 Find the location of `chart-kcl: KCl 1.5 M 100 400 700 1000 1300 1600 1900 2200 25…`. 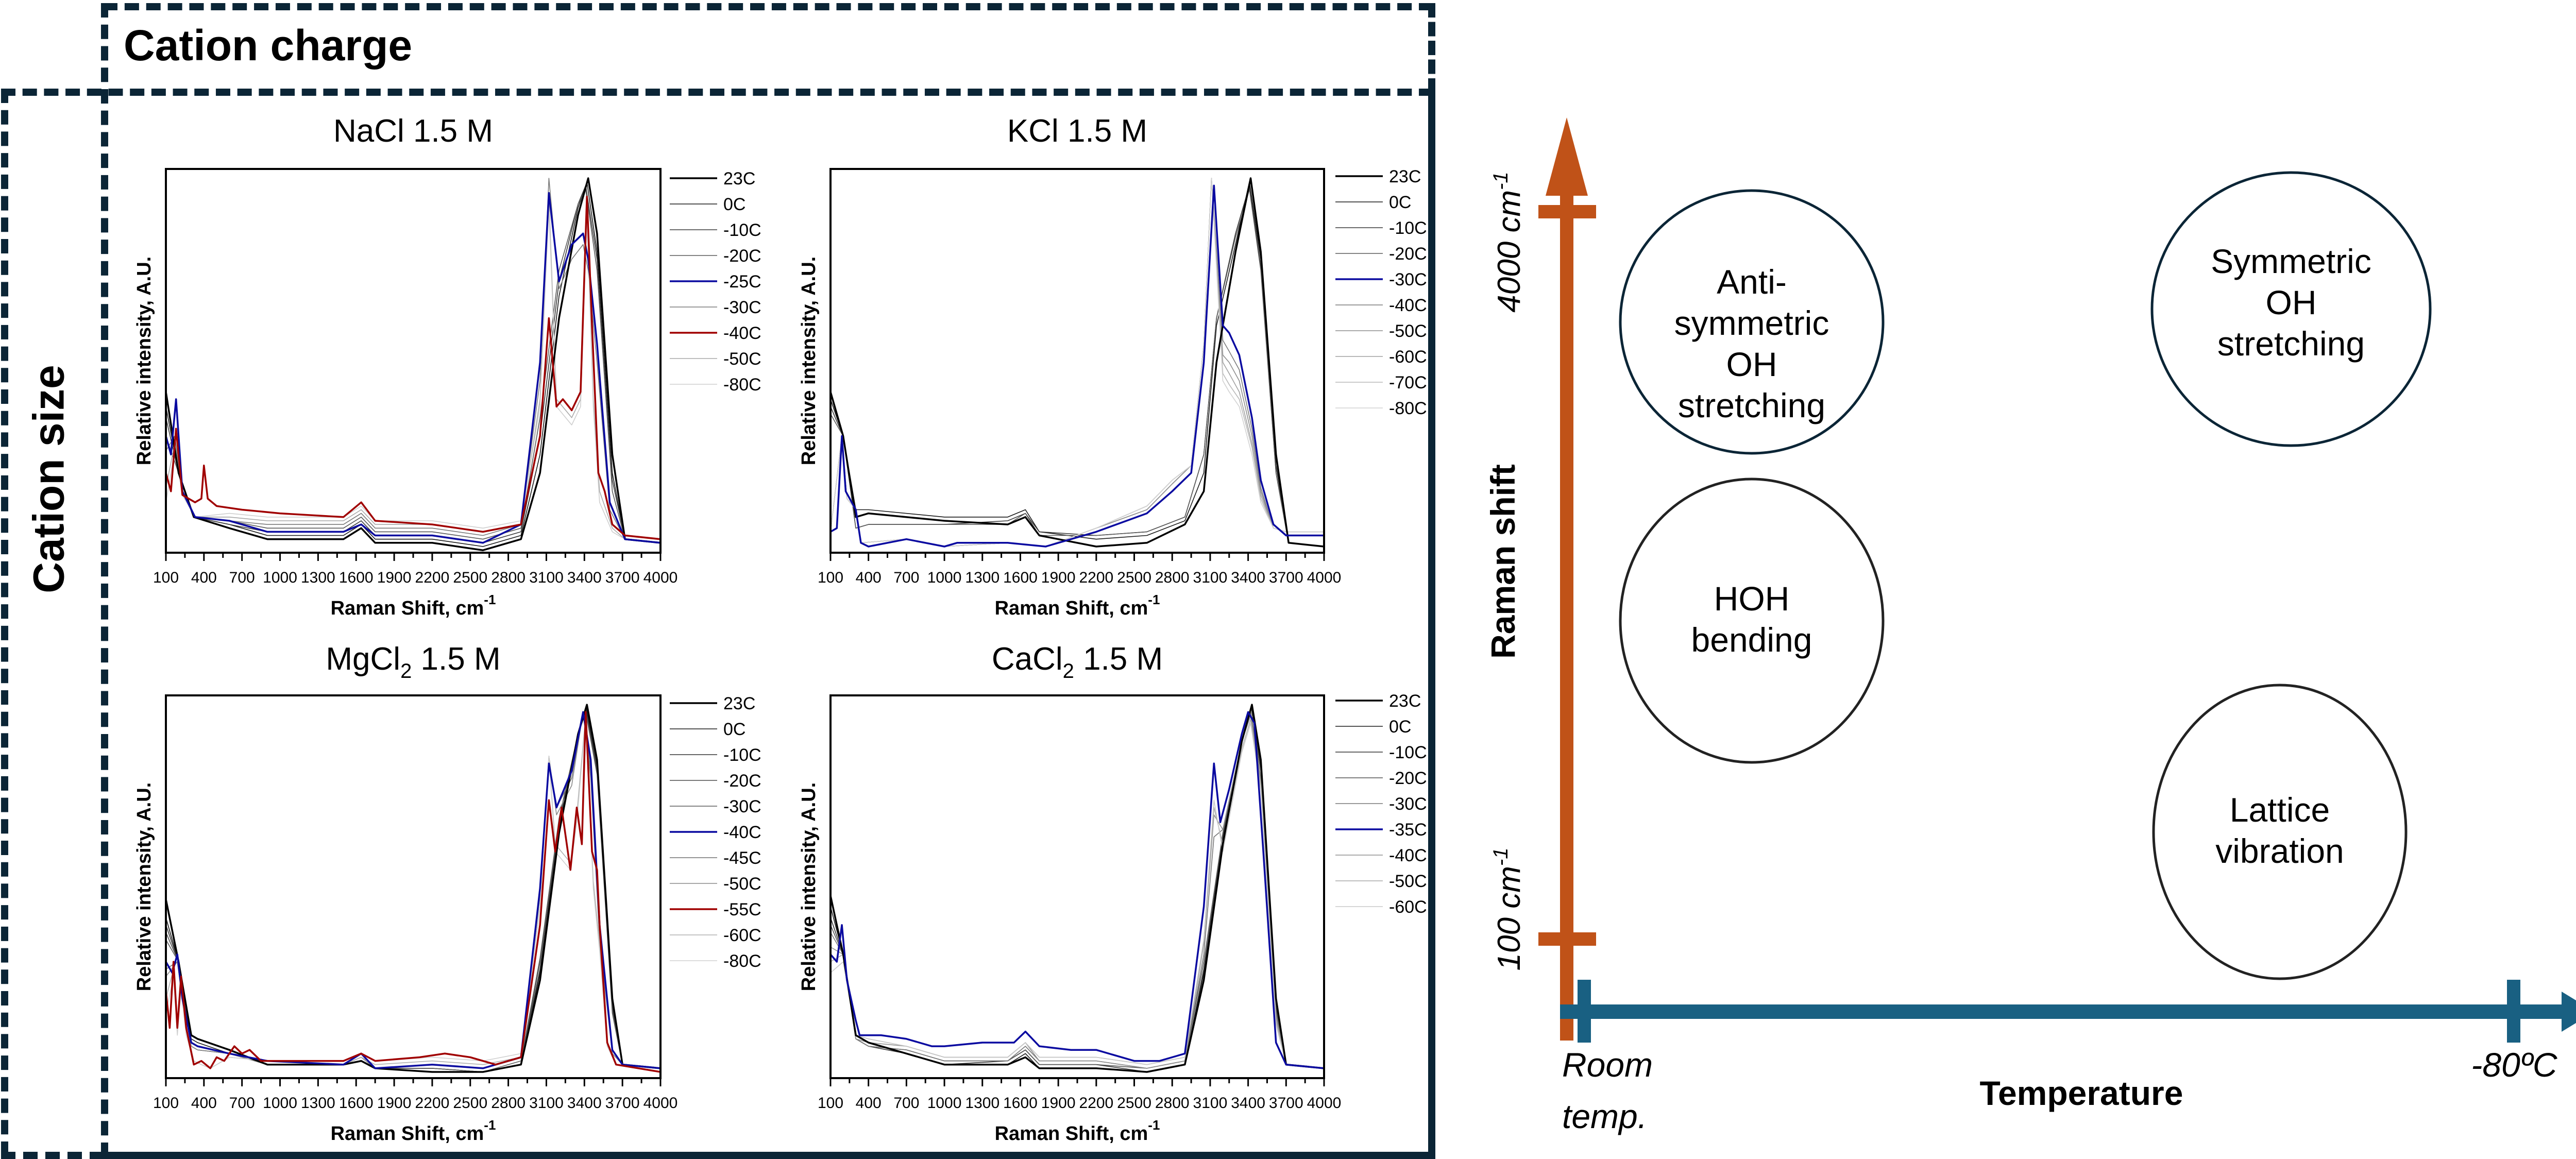

chart-kcl: KCl 1.5 M 100 400 700 1000 1300 1600 1900 2200 25… is located at coordinates (1112, 366).